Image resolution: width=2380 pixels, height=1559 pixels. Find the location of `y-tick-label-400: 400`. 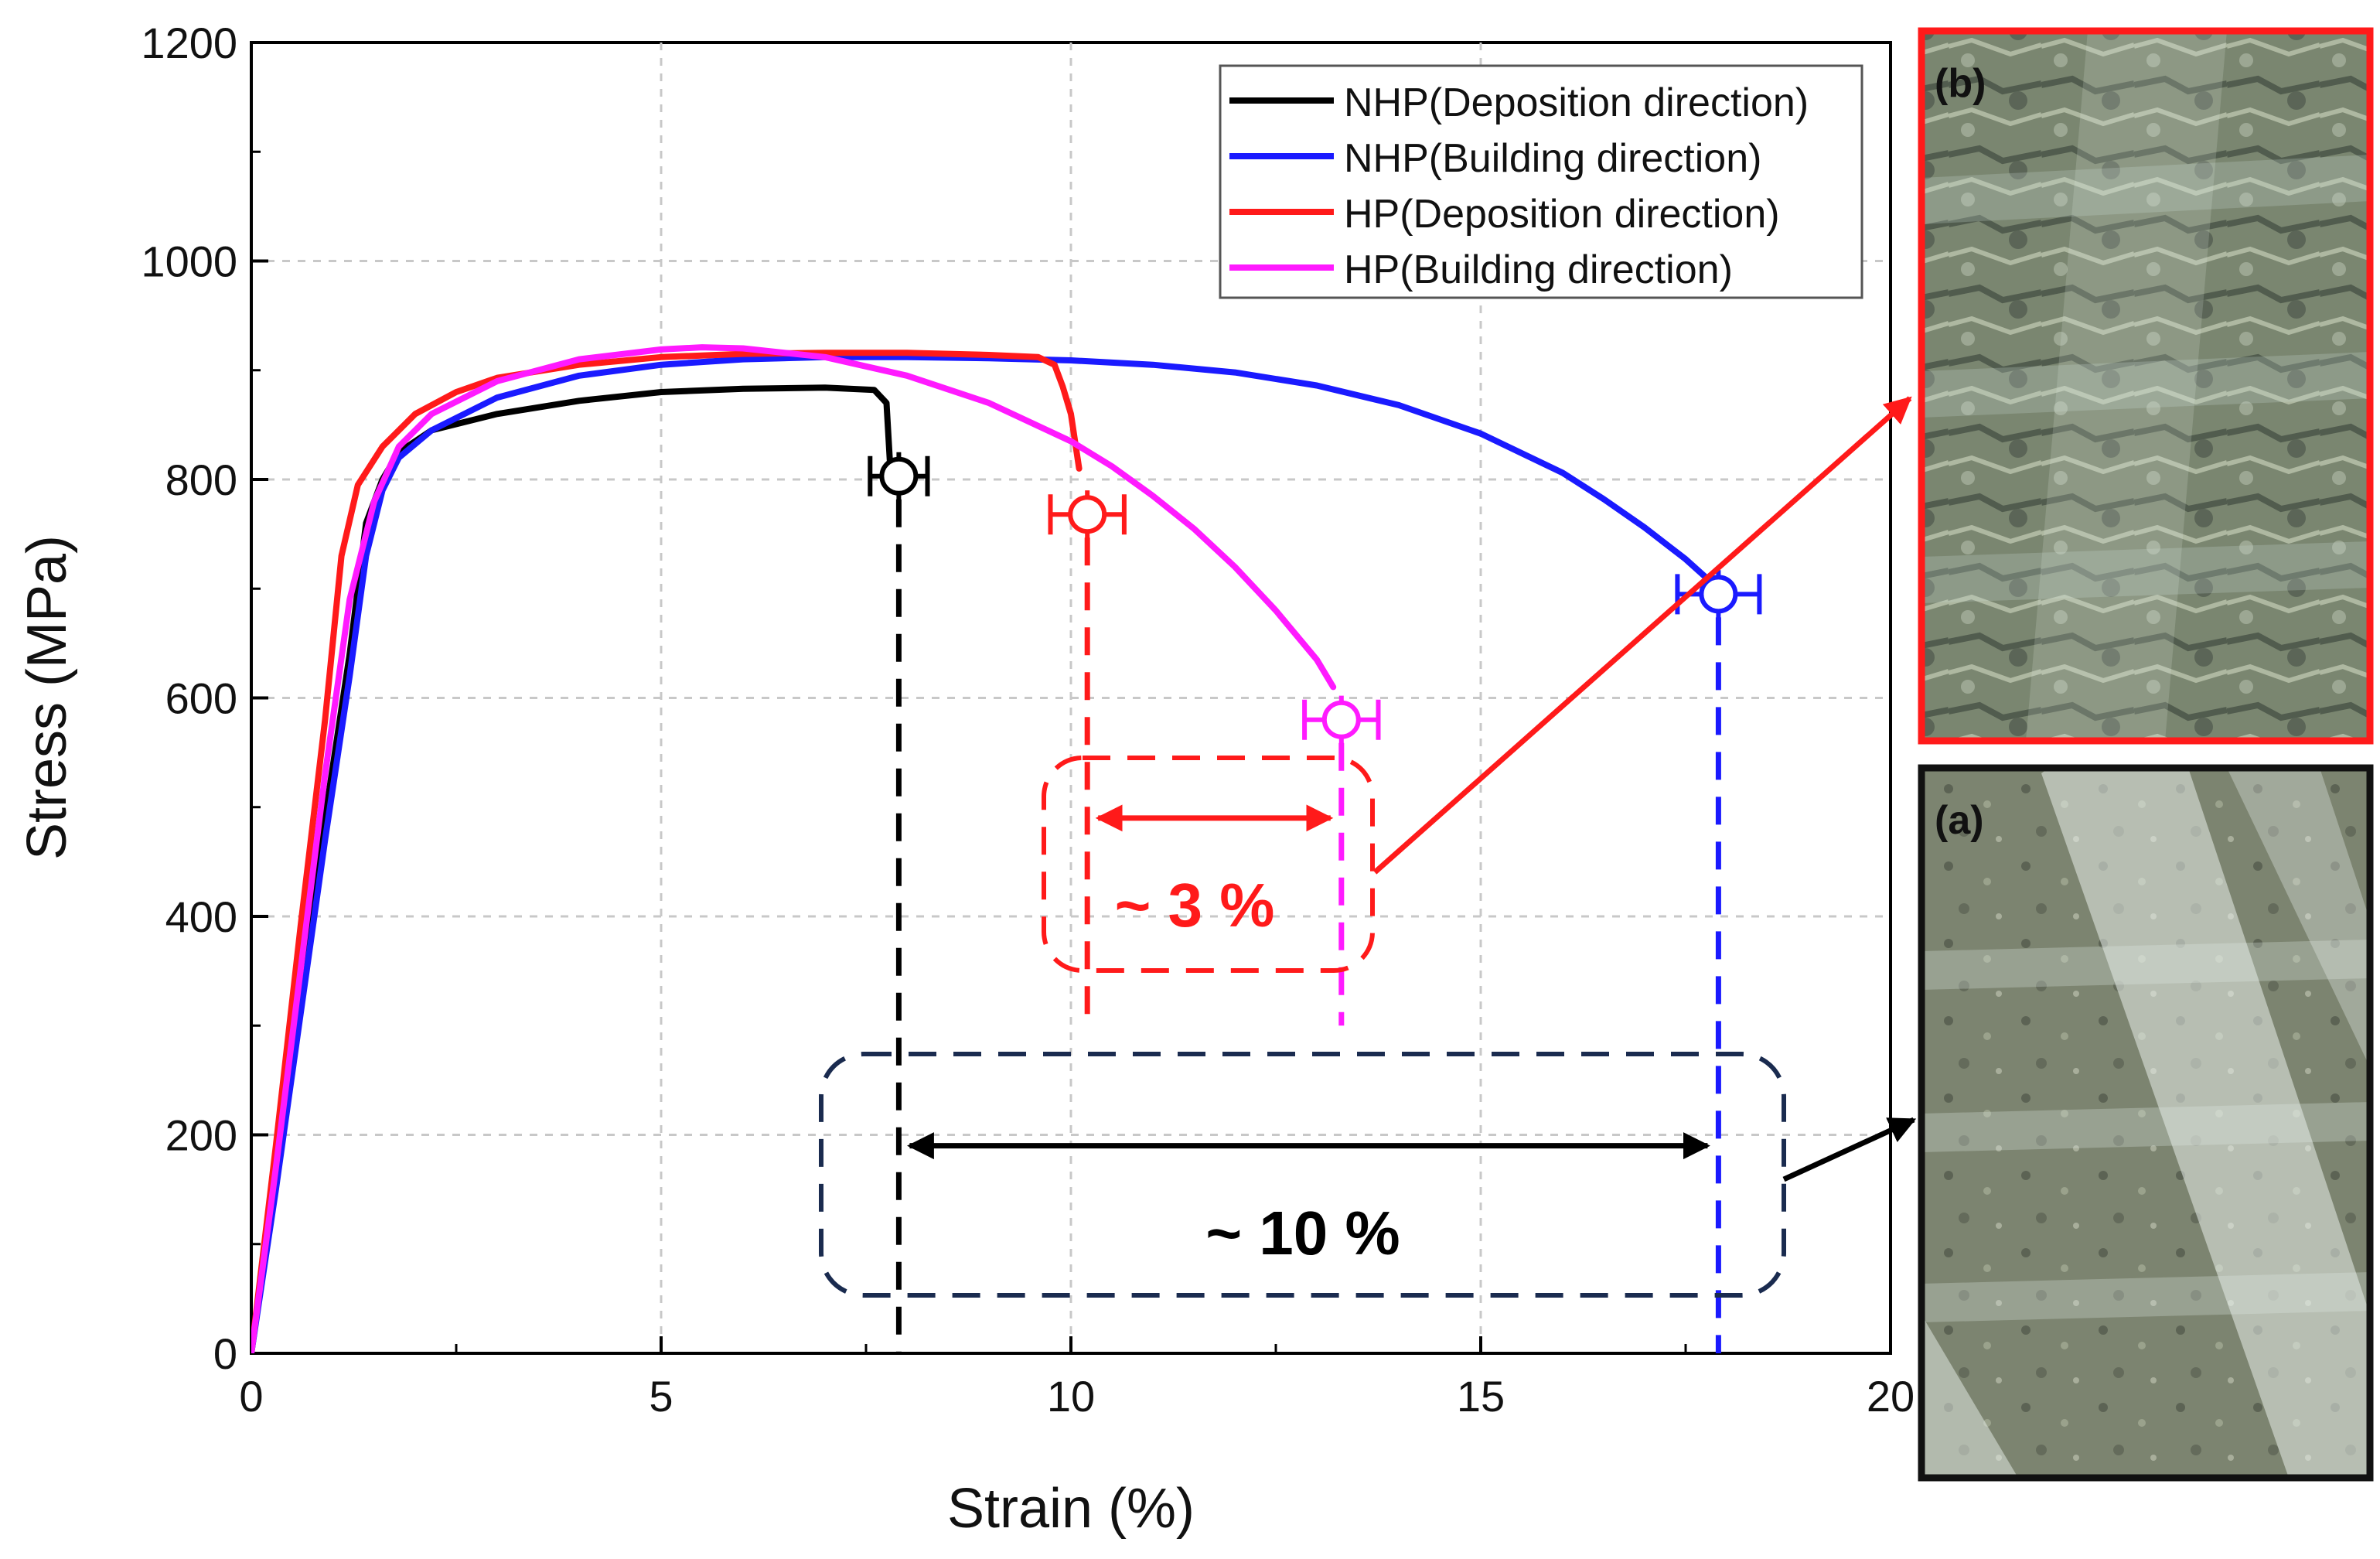

y-tick-label-400: 400 is located at coordinates (201, 917).